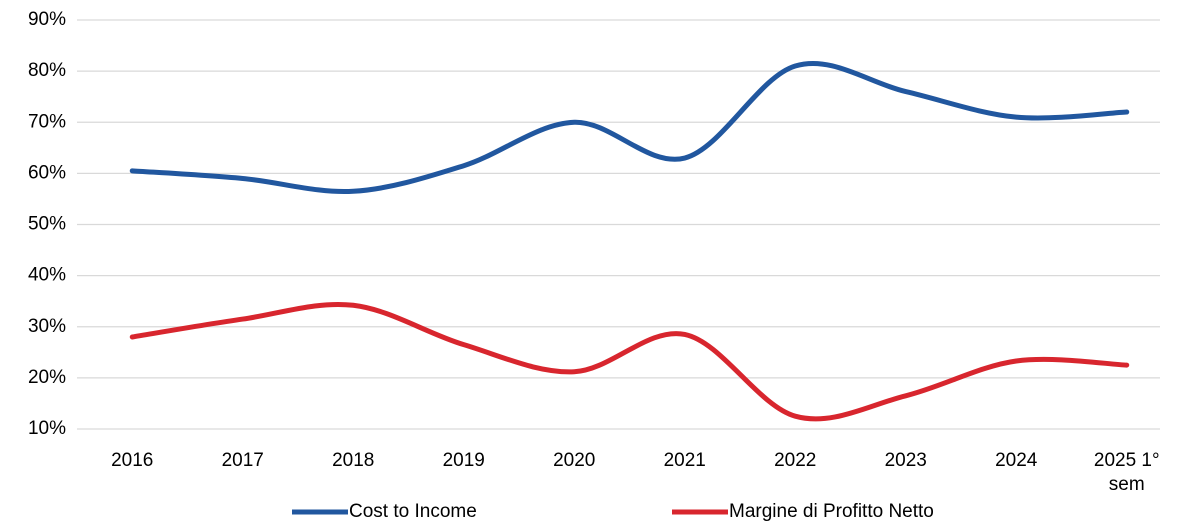  Describe the element at coordinates (413, 511) in the screenshot. I see `legend-label: Cost to Income` at that location.